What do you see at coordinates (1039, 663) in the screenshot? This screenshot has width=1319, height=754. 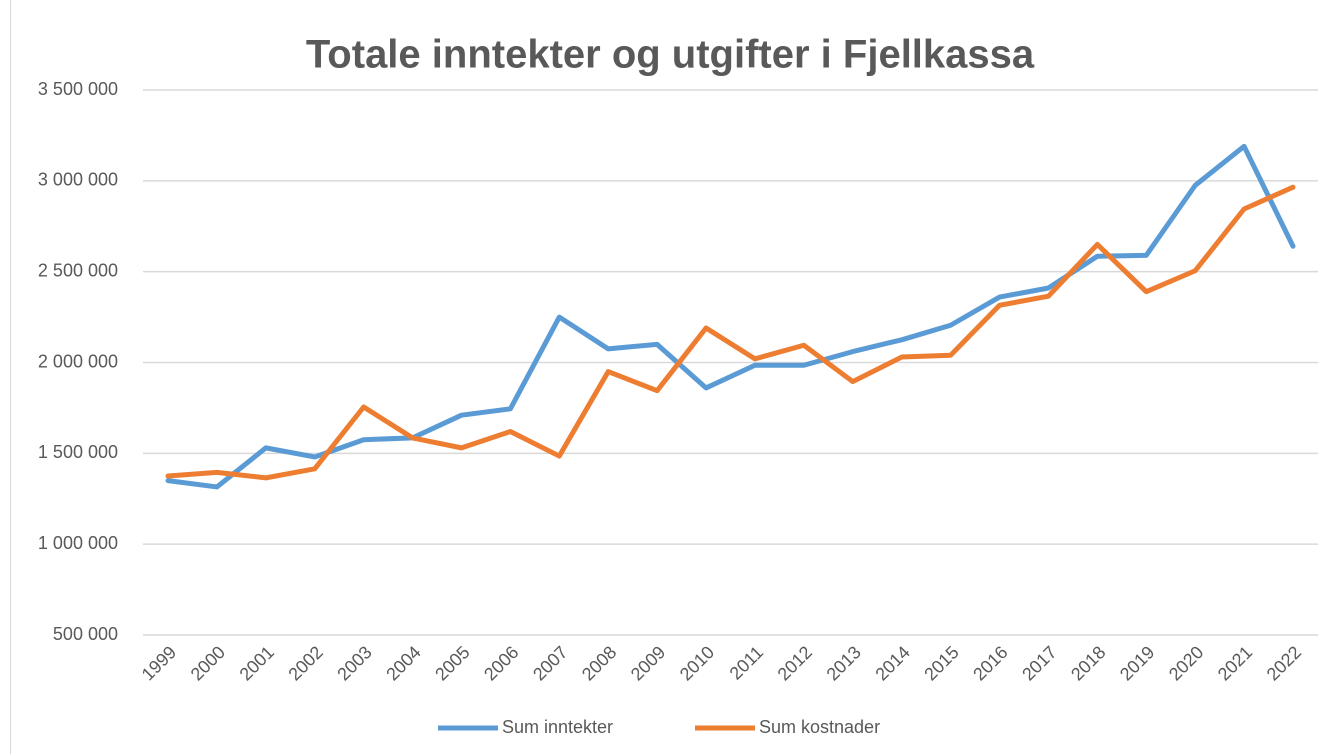 I see `x-tick-label: 2017` at bounding box center [1039, 663].